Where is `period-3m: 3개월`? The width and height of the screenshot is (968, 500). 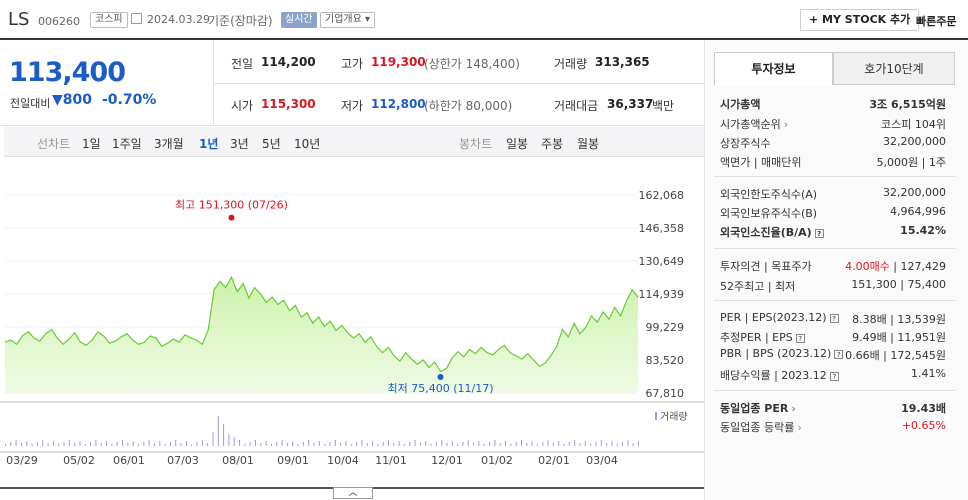
period-3m: 3개월 is located at coordinates (169, 144).